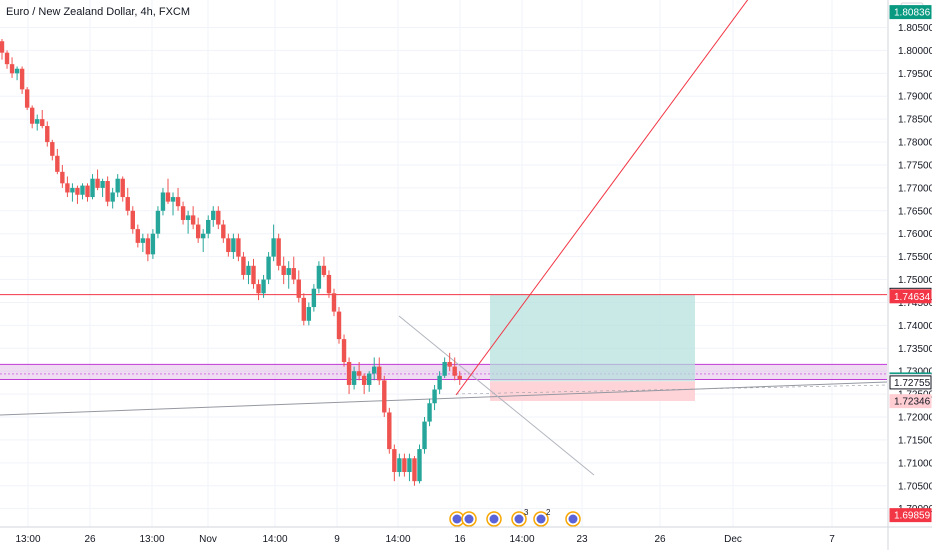 This screenshot has width=932, height=550. I want to click on price-tick-label: 1.71500, so click(915, 440).